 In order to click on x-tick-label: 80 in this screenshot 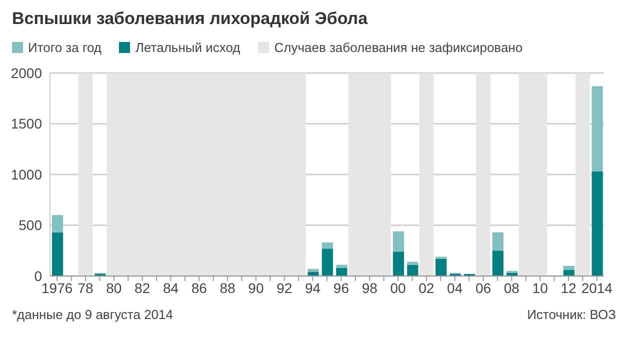, I will do `click(114, 288)`.